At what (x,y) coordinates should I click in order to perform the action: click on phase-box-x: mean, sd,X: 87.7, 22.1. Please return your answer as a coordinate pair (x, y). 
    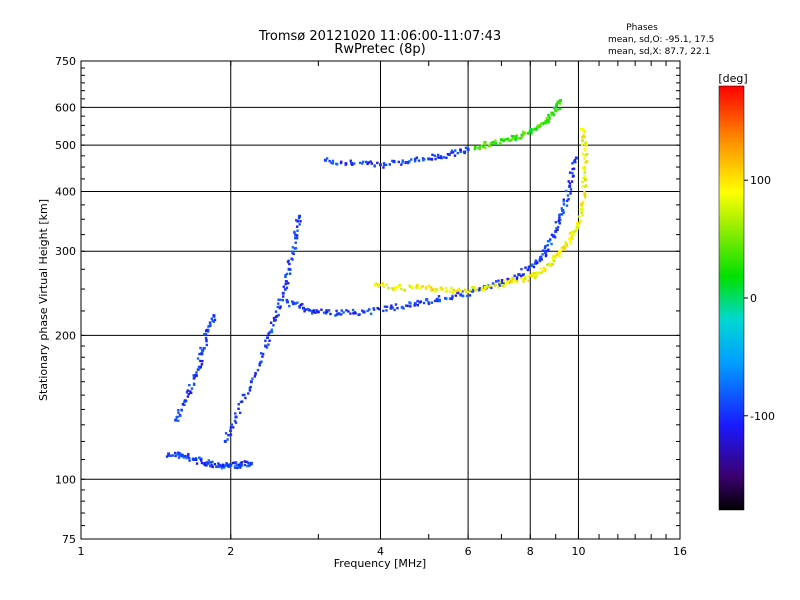
    Looking at the image, I should click on (659, 52).